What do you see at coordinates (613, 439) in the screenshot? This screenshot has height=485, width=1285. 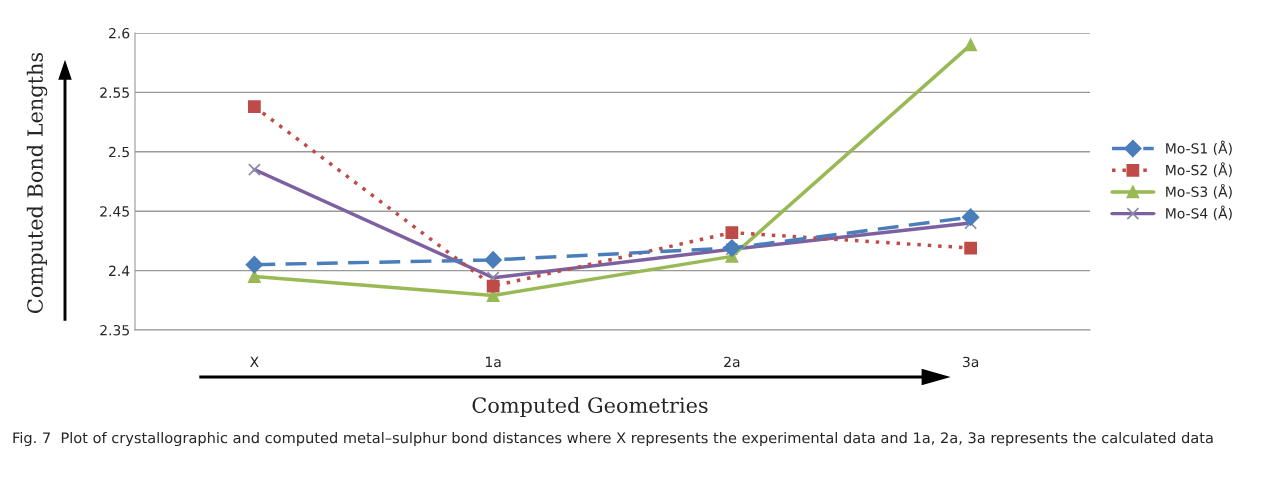 I see `caption: Fig. 7 Plot of crystallographic and computed metal–sulphur bond distances where X represents the experimental data and 1a, 2a, 3a represents the calculated data` at bounding box center [613, 439].